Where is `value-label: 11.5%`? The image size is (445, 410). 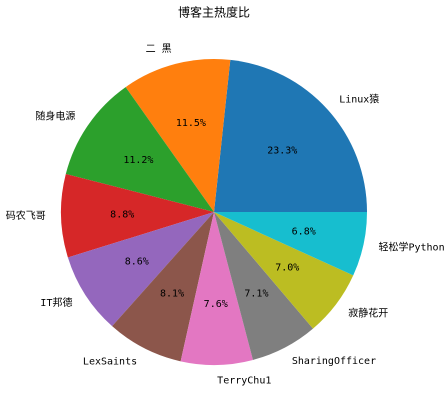 value-label: 11.5% is located at coordinates (191, 123).